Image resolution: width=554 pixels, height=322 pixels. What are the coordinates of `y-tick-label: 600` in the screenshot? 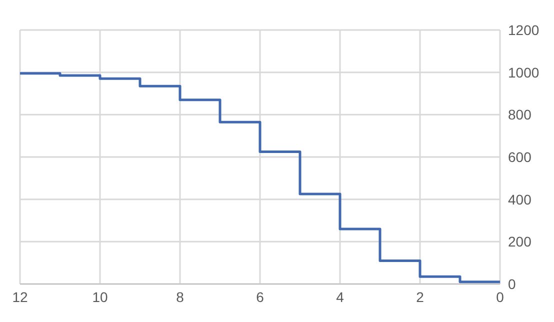 It's located at (520, 156).